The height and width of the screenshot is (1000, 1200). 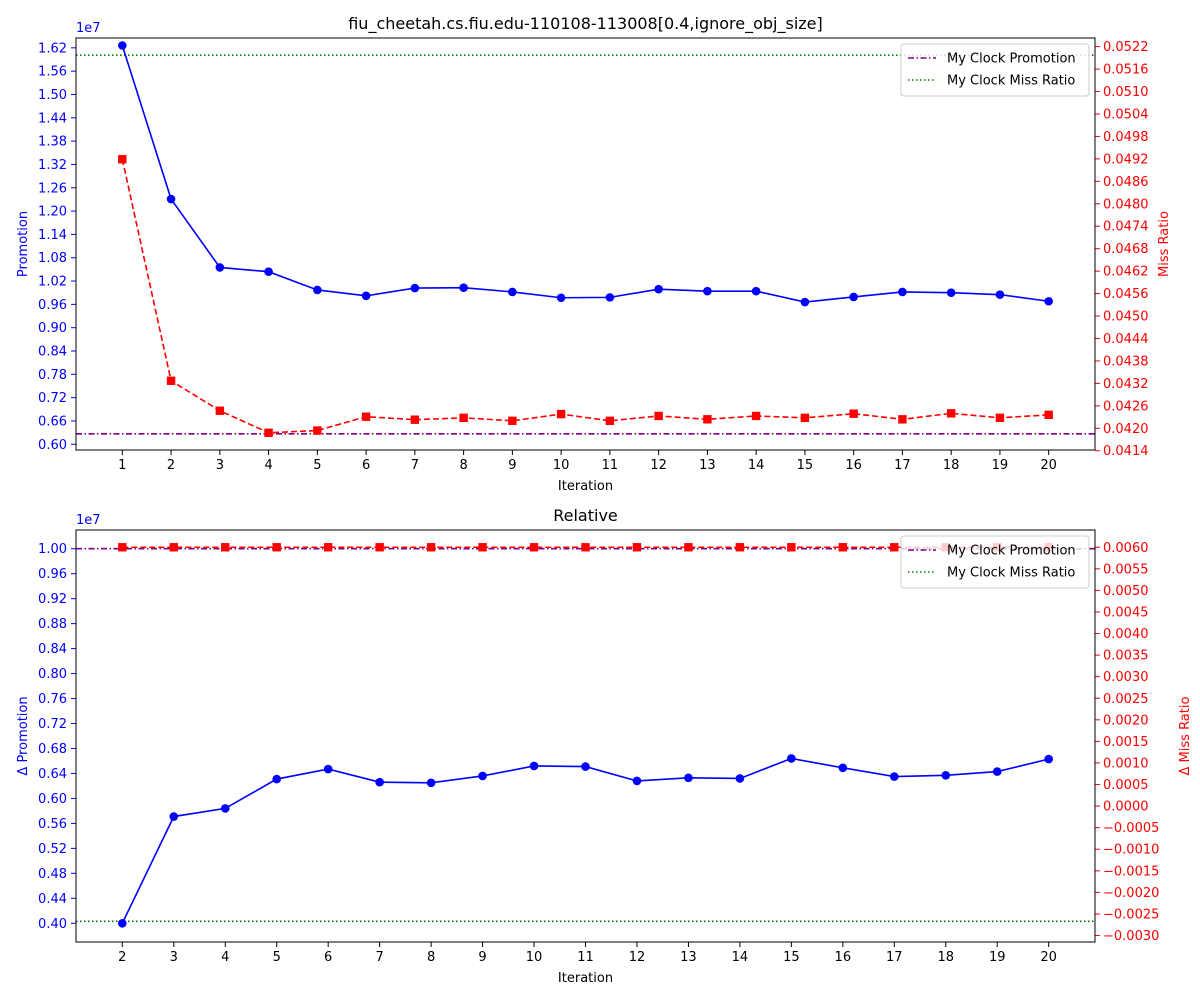 What do you see at coordinates (1126, 656) in the screenshot?
I see `y-right-tick-label: 0.0035` at bounding box center [1126, 656].